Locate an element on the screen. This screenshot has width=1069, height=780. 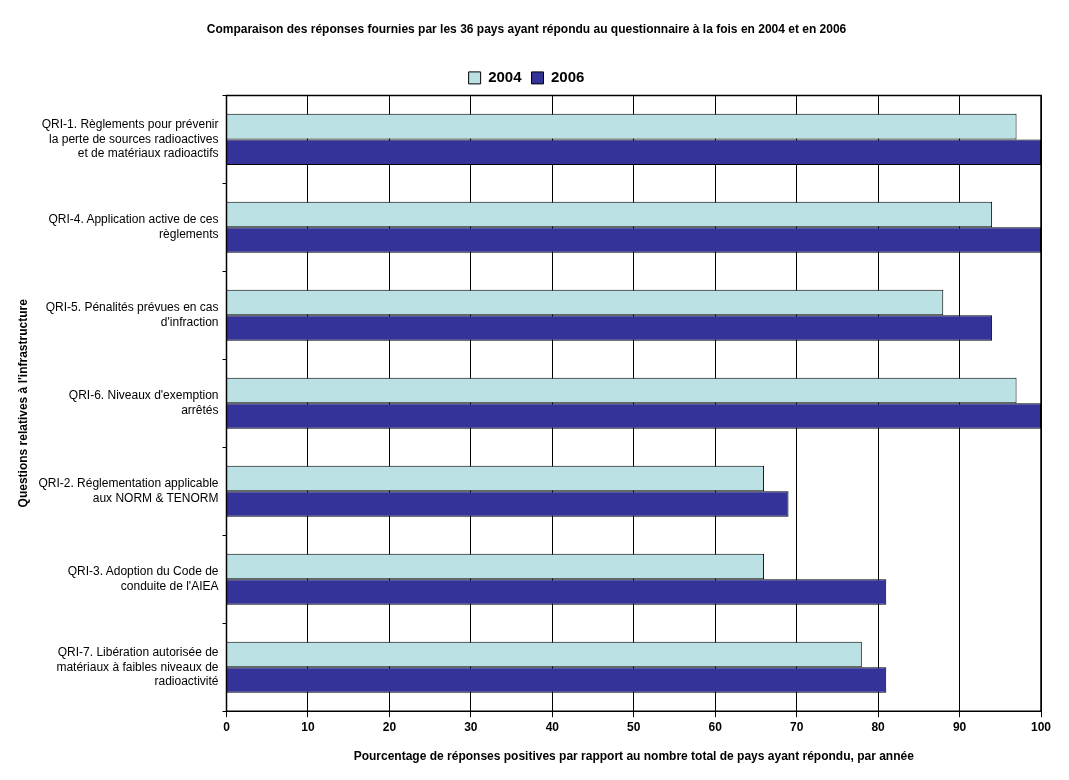
legend-label: 2006 is located at coordinates (568, 77).